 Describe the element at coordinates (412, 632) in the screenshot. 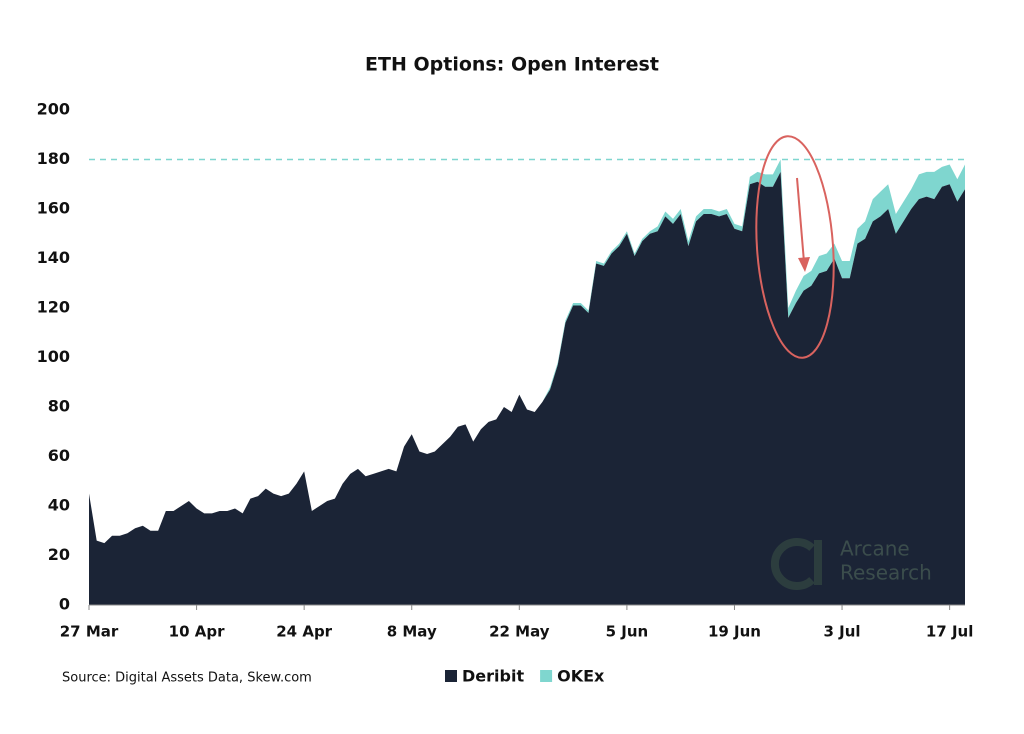

I see `x-tick-label: 8 May` at that location.